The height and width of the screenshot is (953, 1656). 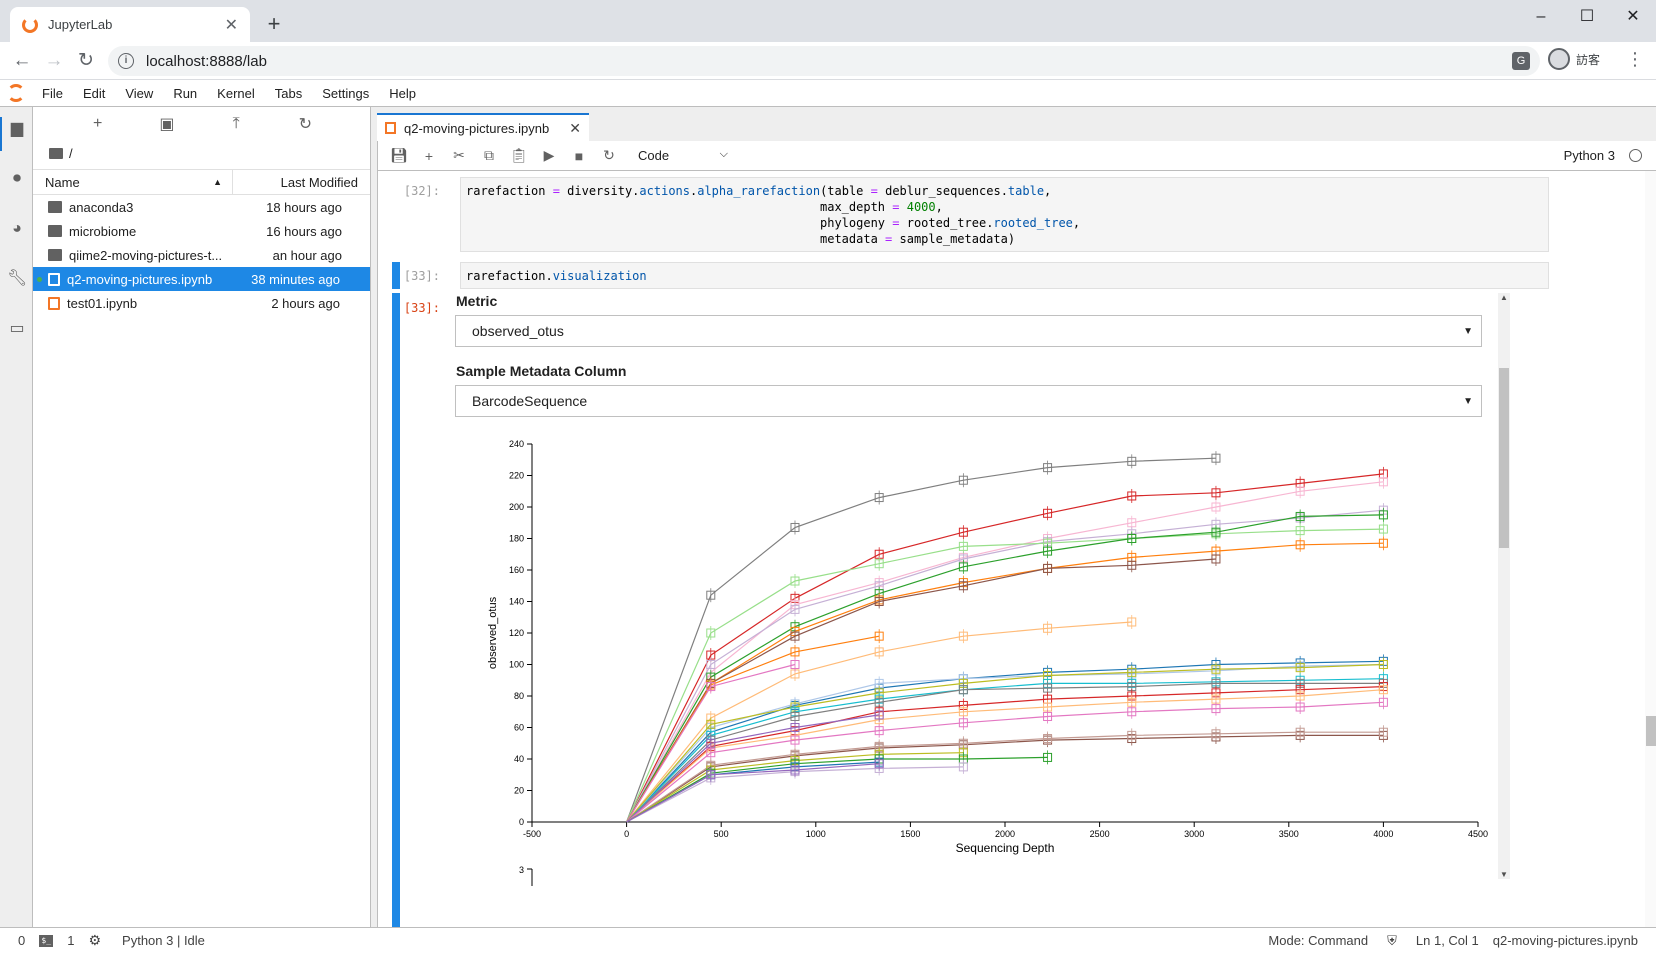 What do you see at coordinates (1, 134) in the screenshot?
I see `active-indicator` at bounding box center [1, 134].